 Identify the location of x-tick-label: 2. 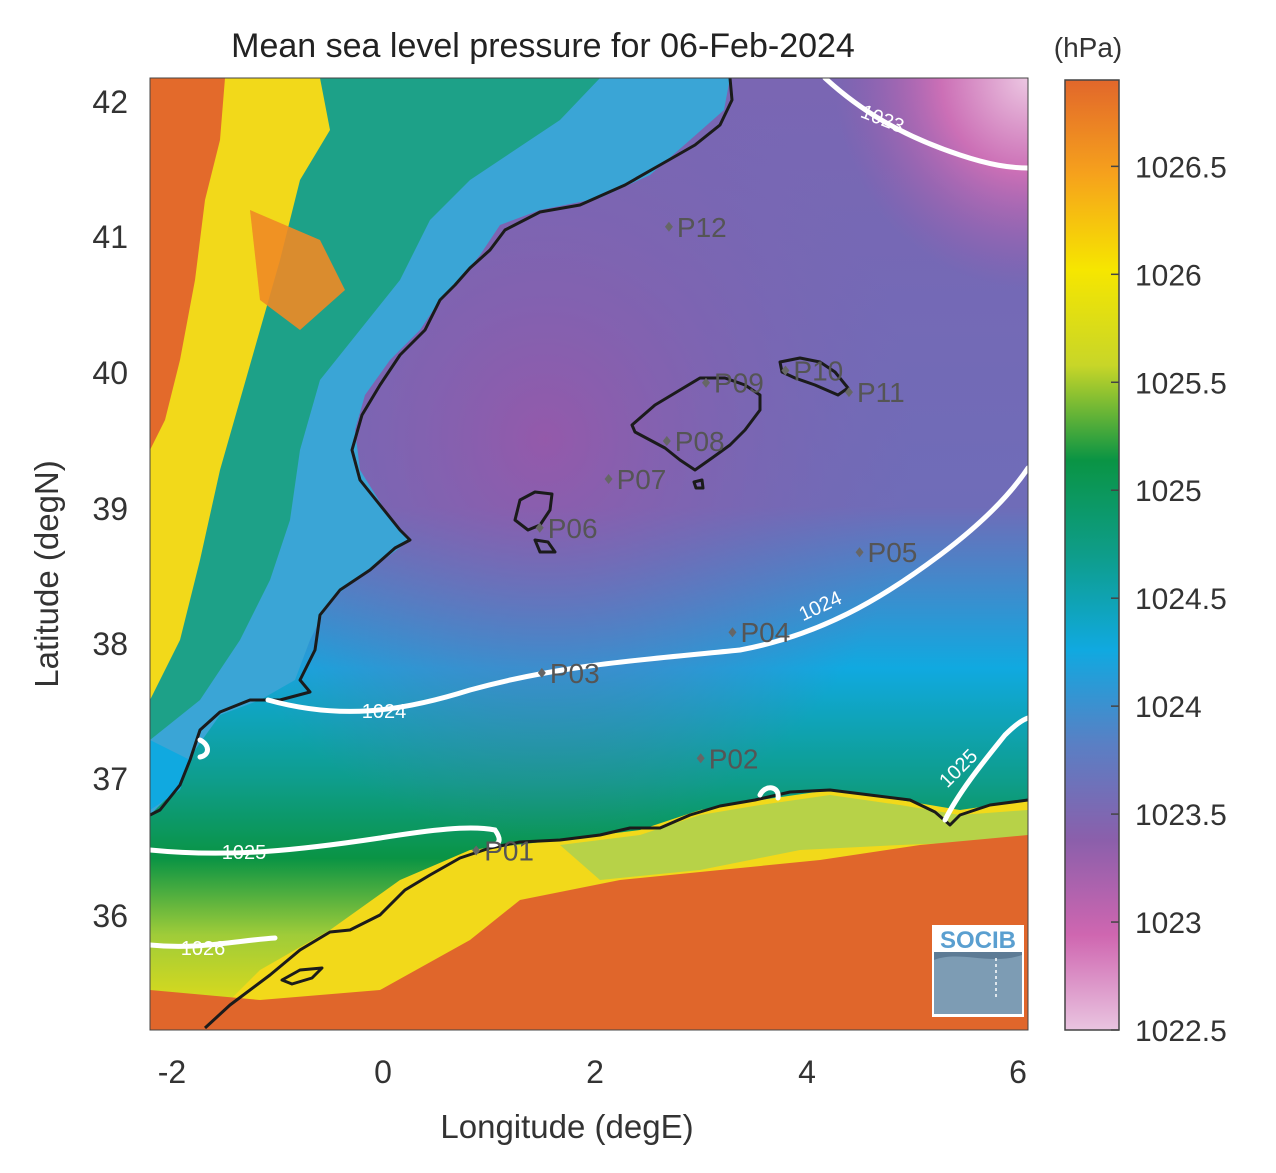
(595, 1072).